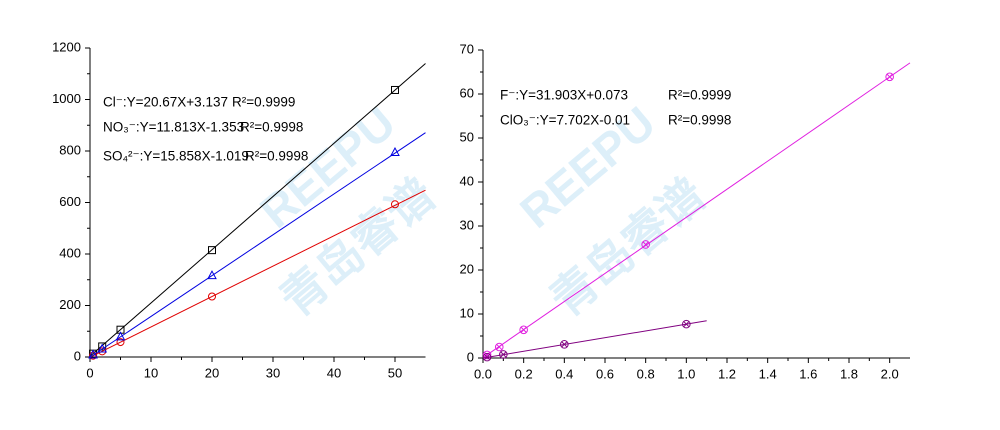  Describe the element at coordinates (467, 136) in the screenshot. I see `y-tick-label: 50` at that location.